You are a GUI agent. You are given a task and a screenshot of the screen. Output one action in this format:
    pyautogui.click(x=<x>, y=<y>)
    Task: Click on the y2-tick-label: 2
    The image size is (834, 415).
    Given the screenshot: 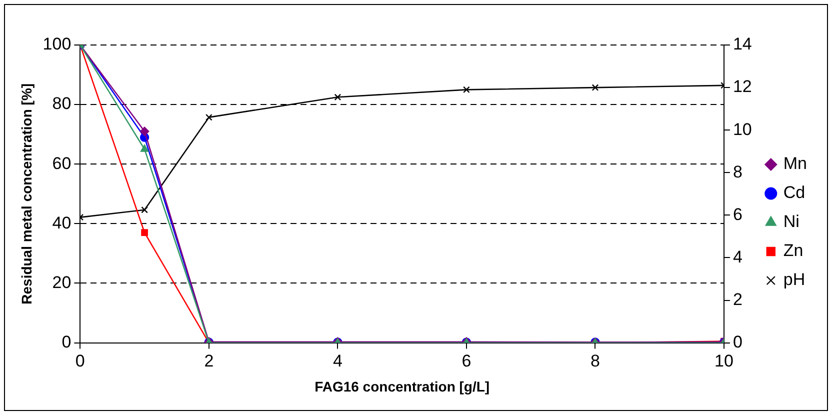 What is the action you would take?
    pyautogui.click(x=737, y=299)
    